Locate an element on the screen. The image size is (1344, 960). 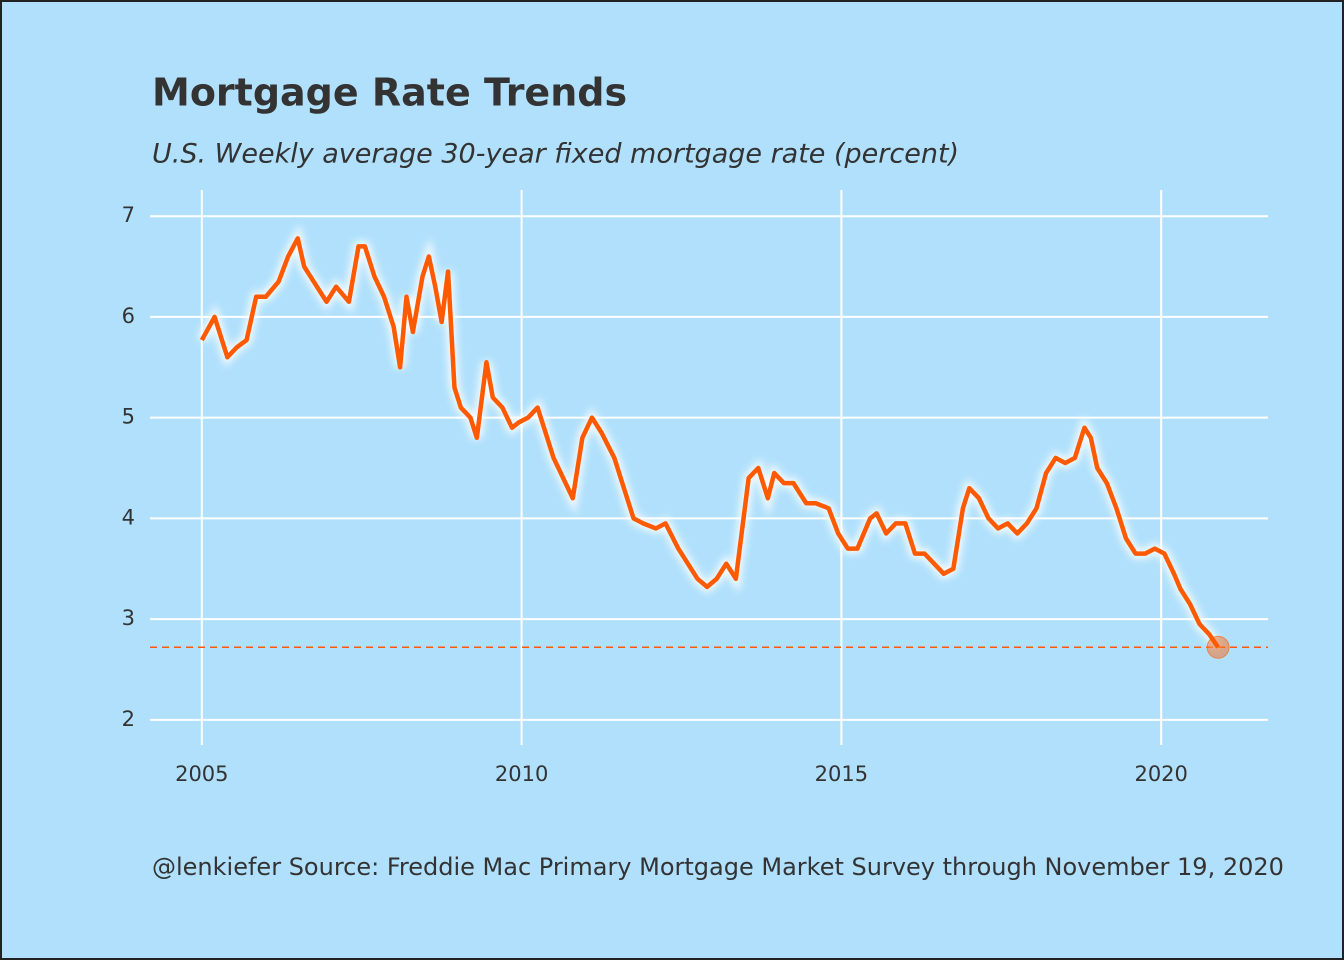
x-tick-label: 2015 is located at coordinates (841, 774).